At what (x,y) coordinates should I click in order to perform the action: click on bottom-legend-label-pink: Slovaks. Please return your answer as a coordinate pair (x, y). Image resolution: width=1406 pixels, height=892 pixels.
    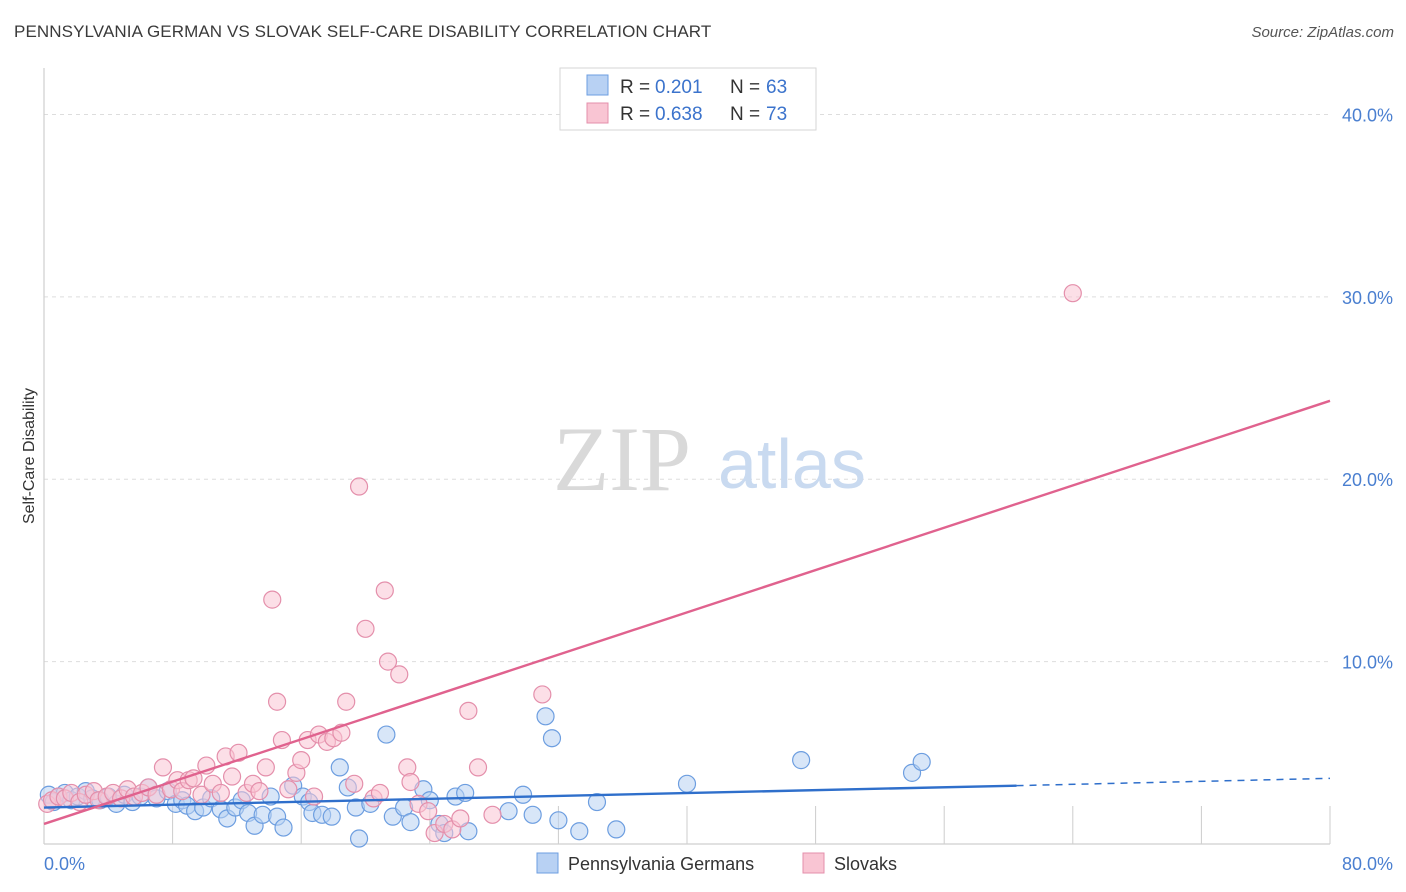
    Looking at the image, I should click on (865, 864).